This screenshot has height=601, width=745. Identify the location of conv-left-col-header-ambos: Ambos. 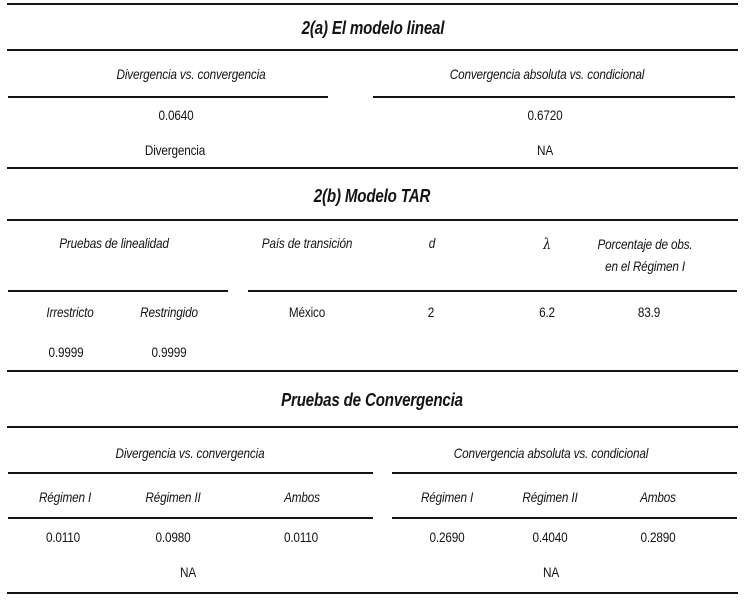
(302, 497).